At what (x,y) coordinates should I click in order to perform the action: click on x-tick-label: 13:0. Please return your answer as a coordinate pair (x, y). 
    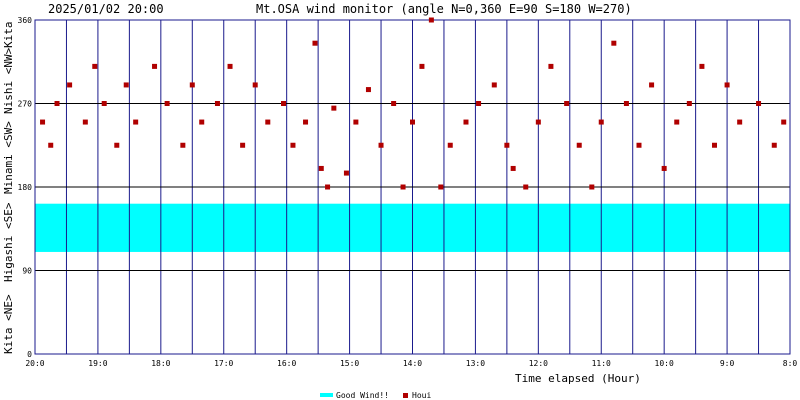
    Looking at the image, I should click on (475, 363).